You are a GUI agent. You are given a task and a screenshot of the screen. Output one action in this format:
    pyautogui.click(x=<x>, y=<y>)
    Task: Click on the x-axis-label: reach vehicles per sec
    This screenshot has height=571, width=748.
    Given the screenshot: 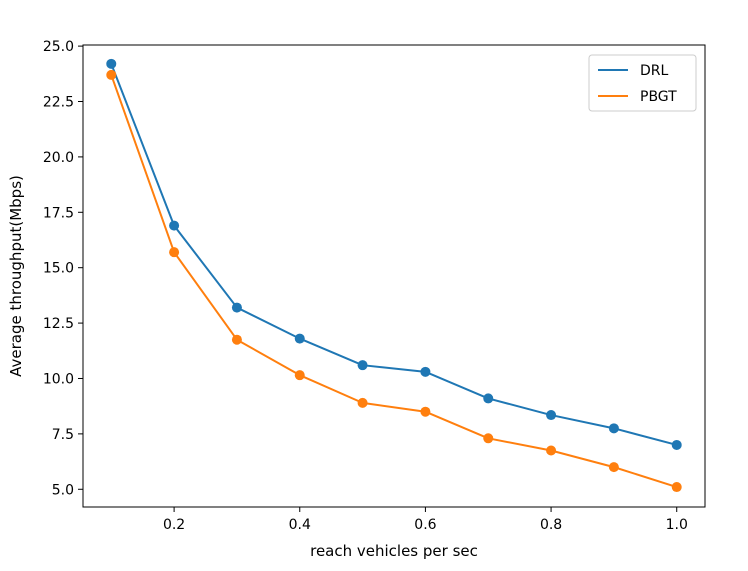 What is the action you would take?
    pyautogui.click(x=394, y=551)
    